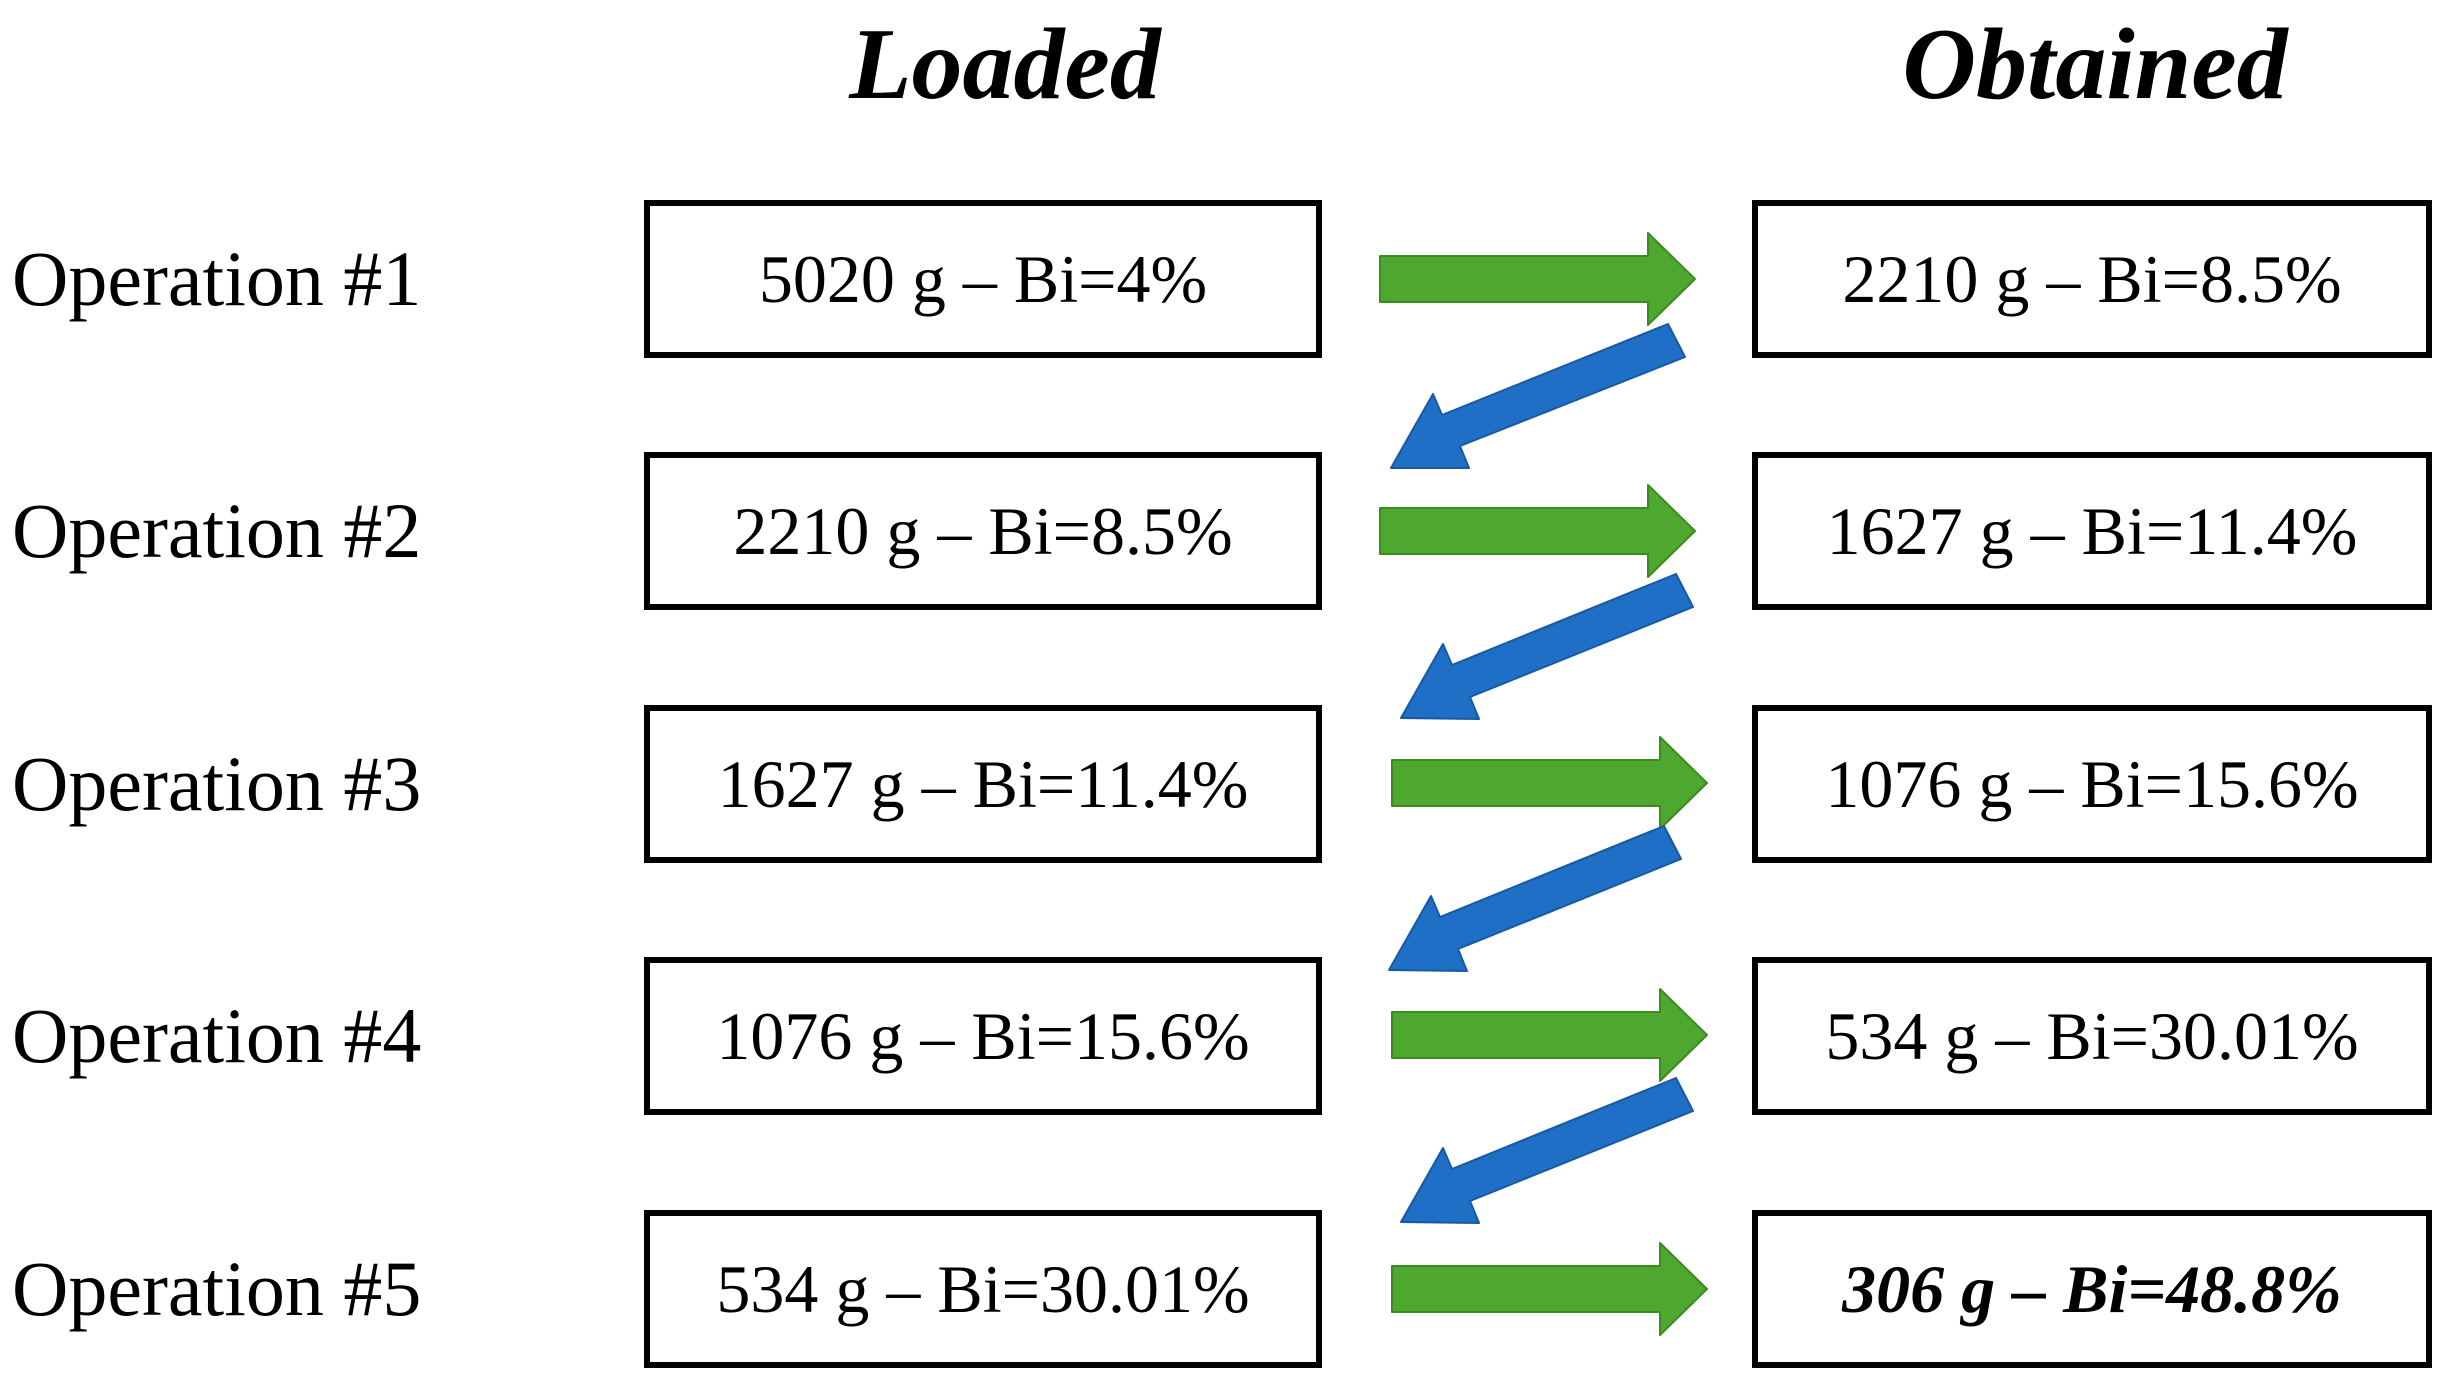 This screenshot has width=2442, height=1383. I want to click on operation-5-label: Operation #5, so click(217, 1288).